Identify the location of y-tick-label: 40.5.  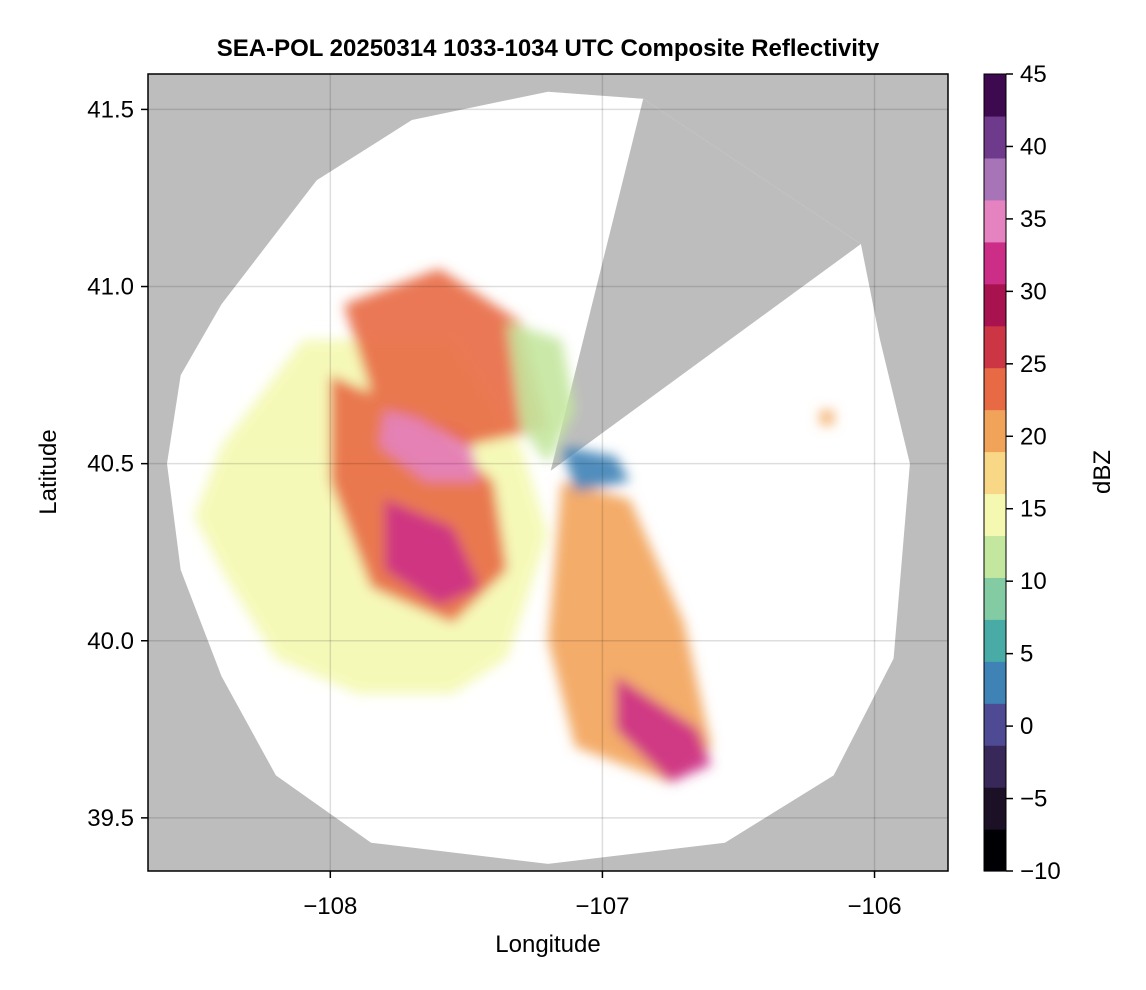
(110, 464).